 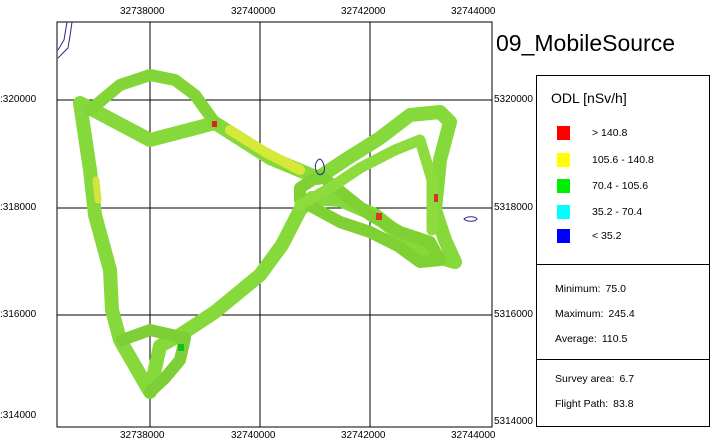 What do you see at coordinates (582, 404) in the screenshot?
I see `flight-path-label: Flight Path:` at bounding box center [582, 404].